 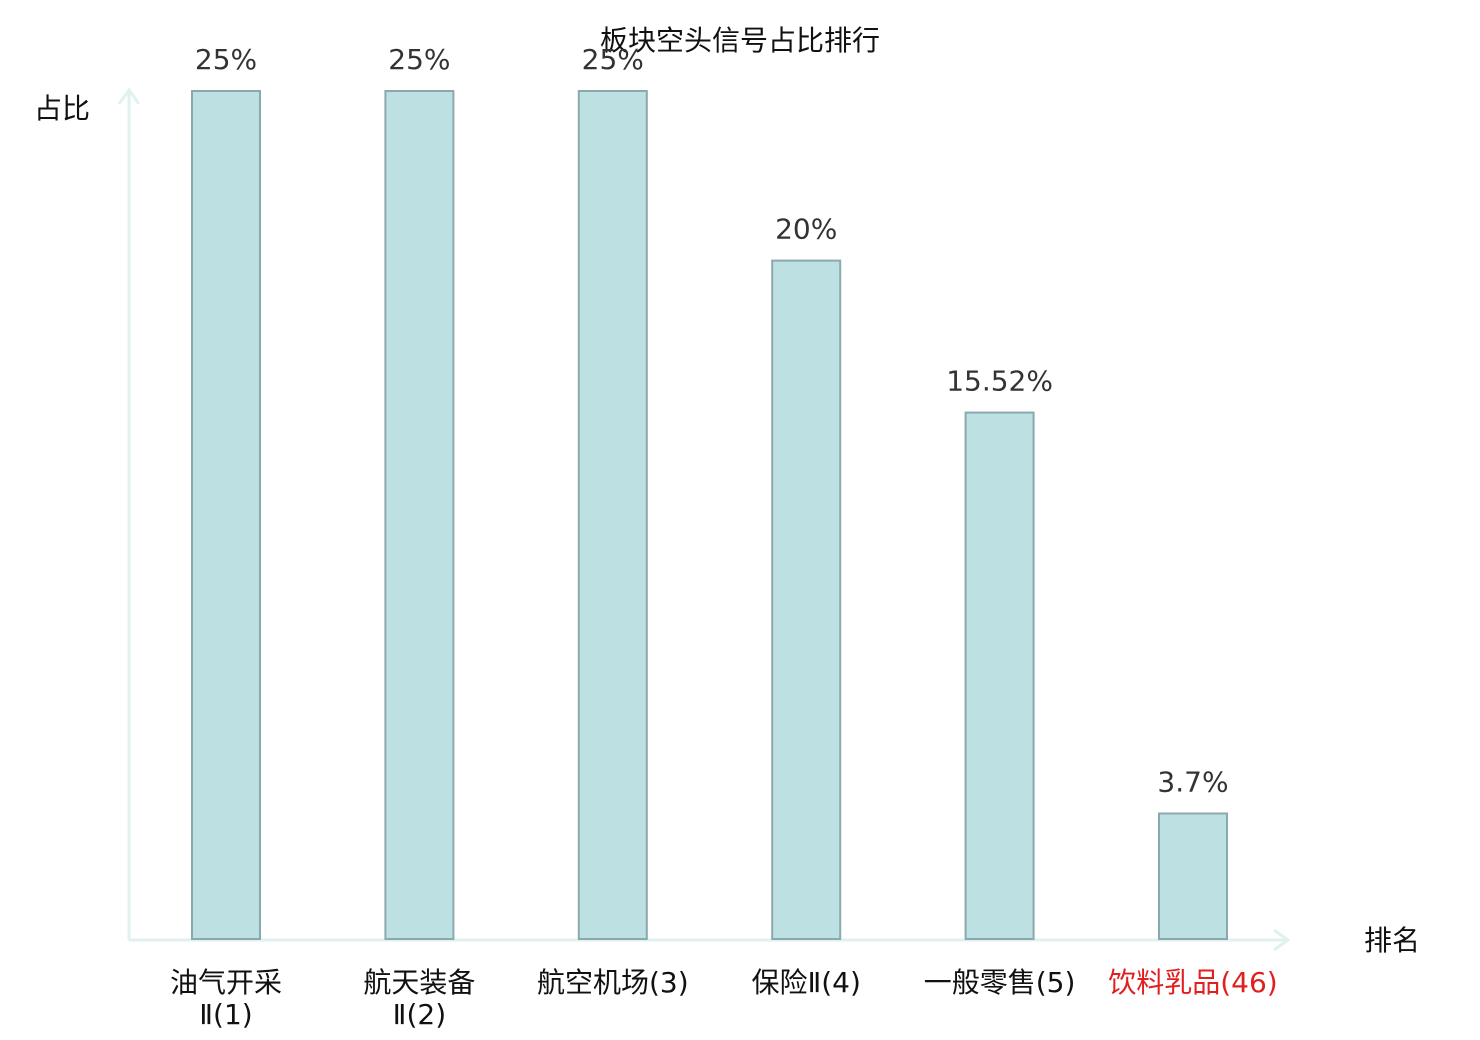 What do you see at coordinates (1192, 781) in the screenshot?
I see `value-label: 3.7%` at bounding box center [1192, 781].